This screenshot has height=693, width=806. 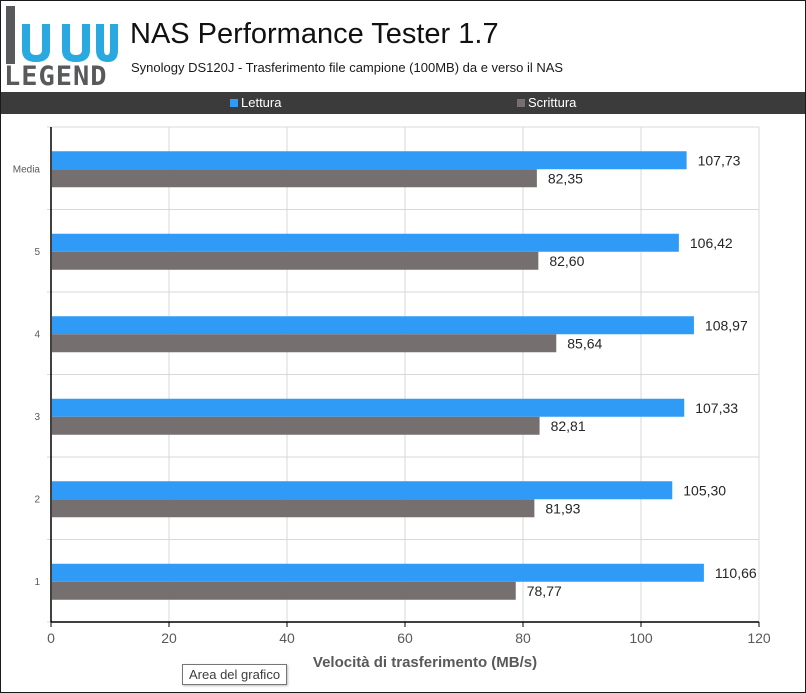 What do you see at coordinates (711, 243) in the screenshot?
I see `data-label-read-4: 106,42` at bounding box center [711, 243].